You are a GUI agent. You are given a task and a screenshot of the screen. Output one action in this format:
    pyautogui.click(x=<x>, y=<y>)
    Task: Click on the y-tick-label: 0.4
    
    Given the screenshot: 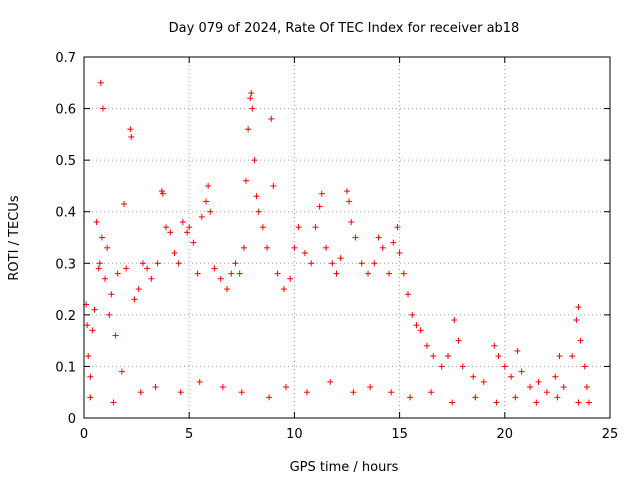 What is the action you would take?
    pyautogui.click(x=65, y=213)
    